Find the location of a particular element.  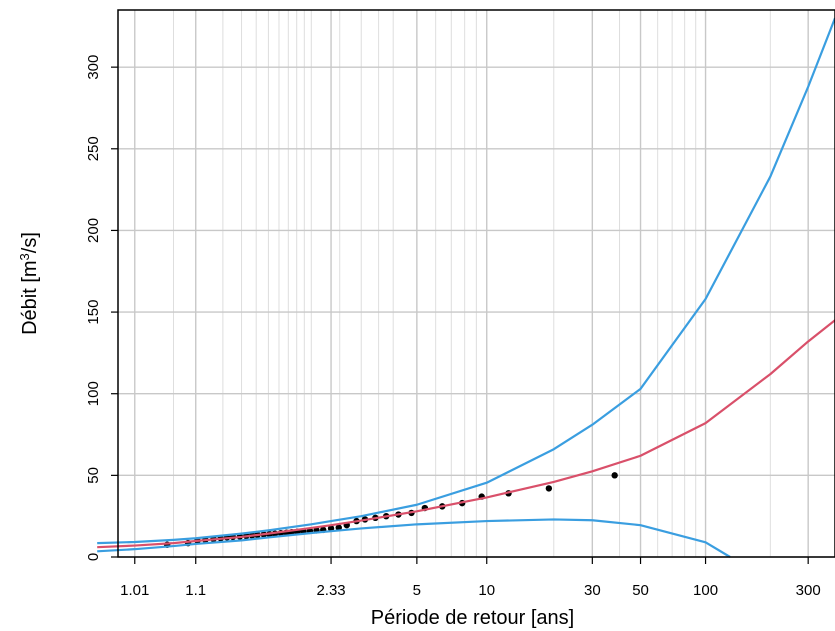

y-tick-label: 250 is located at coordinates (93, 148).